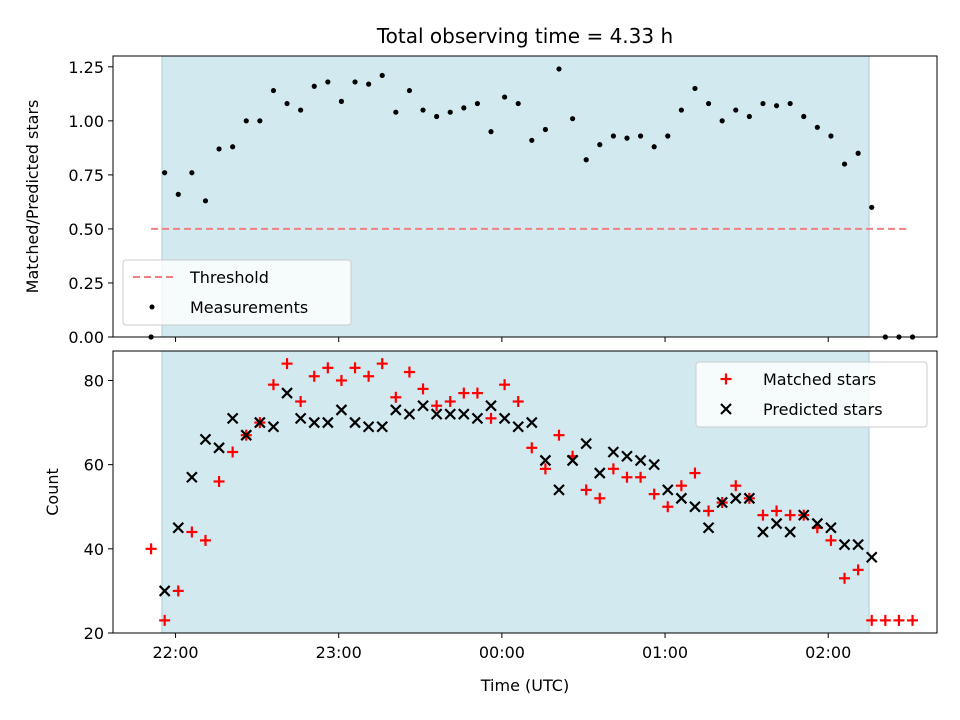 The image size is (960, 720). What do you see at coordinates (86, 175) in the screenshot?
I see `top-ytick-label: 0.75` at bounding box center [86, 175].